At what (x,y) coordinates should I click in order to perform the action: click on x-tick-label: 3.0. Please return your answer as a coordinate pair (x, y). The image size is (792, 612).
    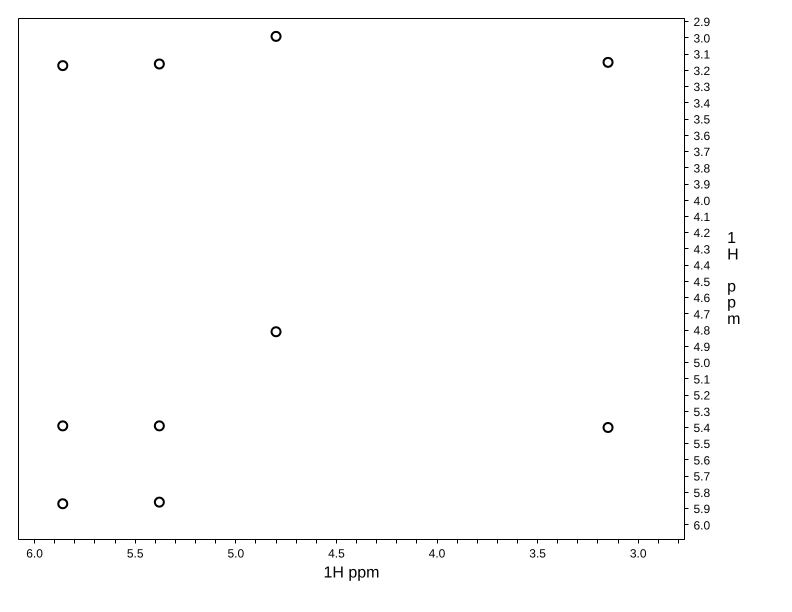
    Looking at the image, I should click on (638, 553).